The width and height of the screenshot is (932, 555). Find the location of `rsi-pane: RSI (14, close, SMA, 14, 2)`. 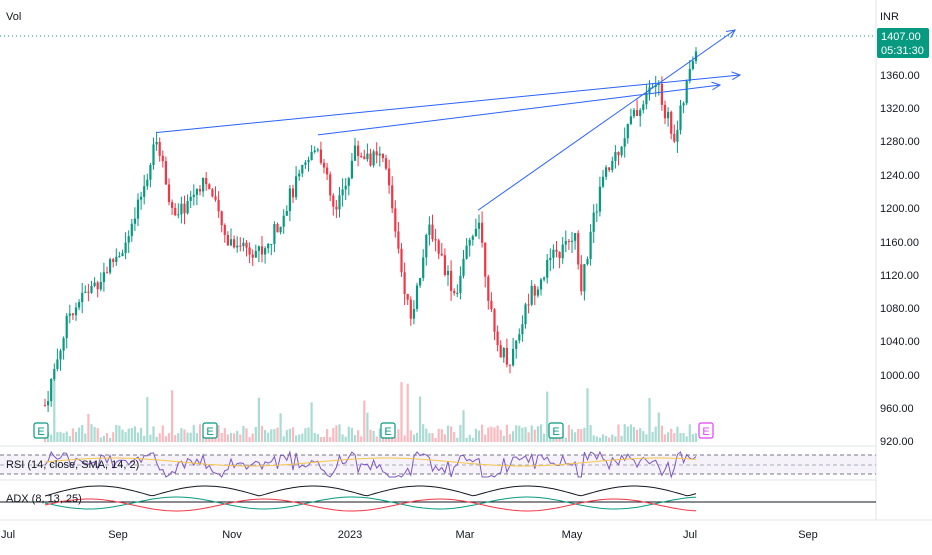

rsi-pane: RSI (14, close, SMA, 14, 2) is located at coordinates (438, 464).